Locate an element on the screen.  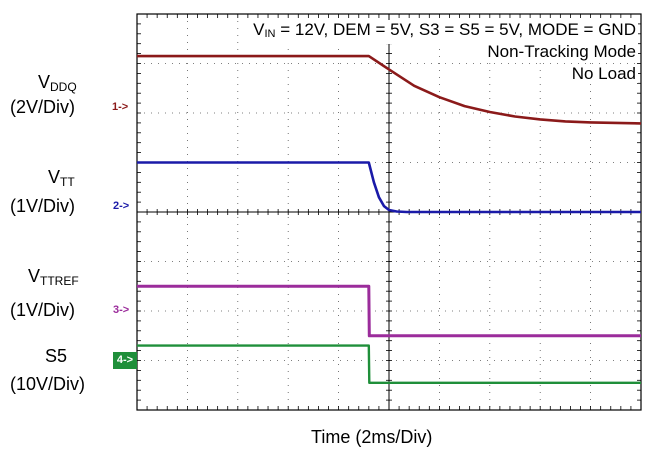
x-axis-label: Time (2ms/Div) is located at coordinates (372, 437).